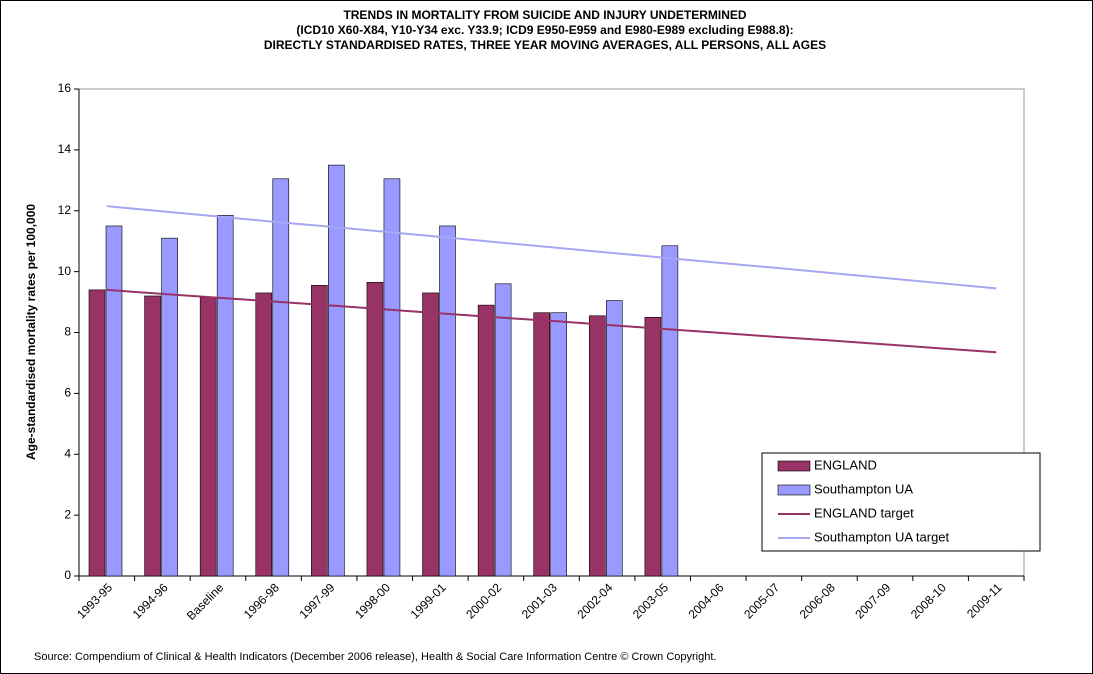 This screenshot has height=674, width=1093. What do you see at coordinates (67, 393) in the screenshot?
I see `y-tick-label: 6` at bounding box center [67, 393].